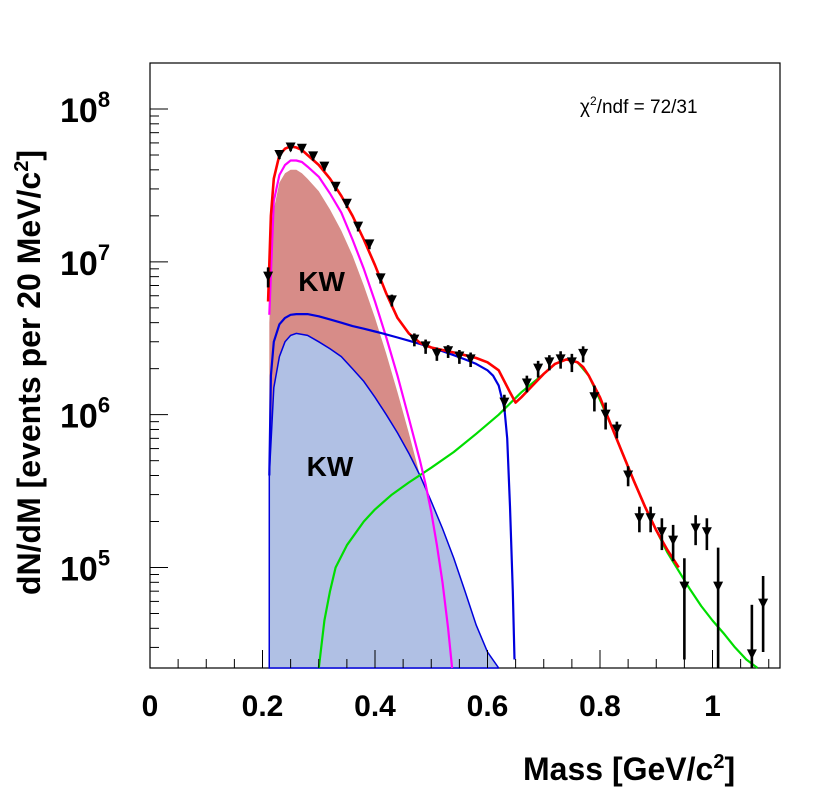 Image resolution: width=830 pixels, height=797 pixels. Describe the element at coordinates (712, 706) in the screenshot. I see `x-tick-label: 1` at that location.